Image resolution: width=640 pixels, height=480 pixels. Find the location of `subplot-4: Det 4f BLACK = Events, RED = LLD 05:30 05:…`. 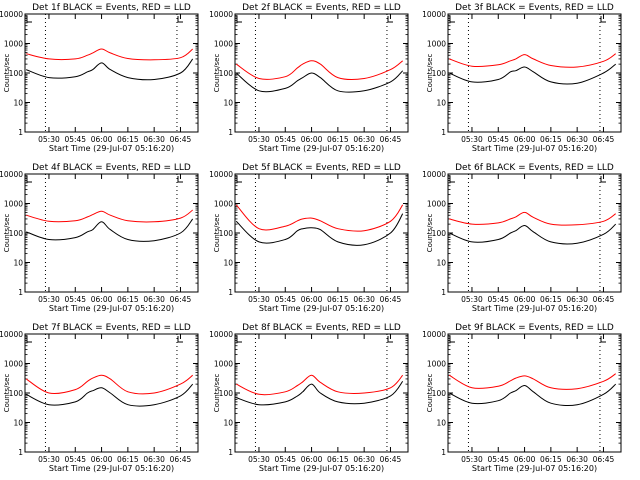

subplot-4: Det 4f BLACK = Events, RED = LLD 05:30 05:… is located at coordinates (99, 238).